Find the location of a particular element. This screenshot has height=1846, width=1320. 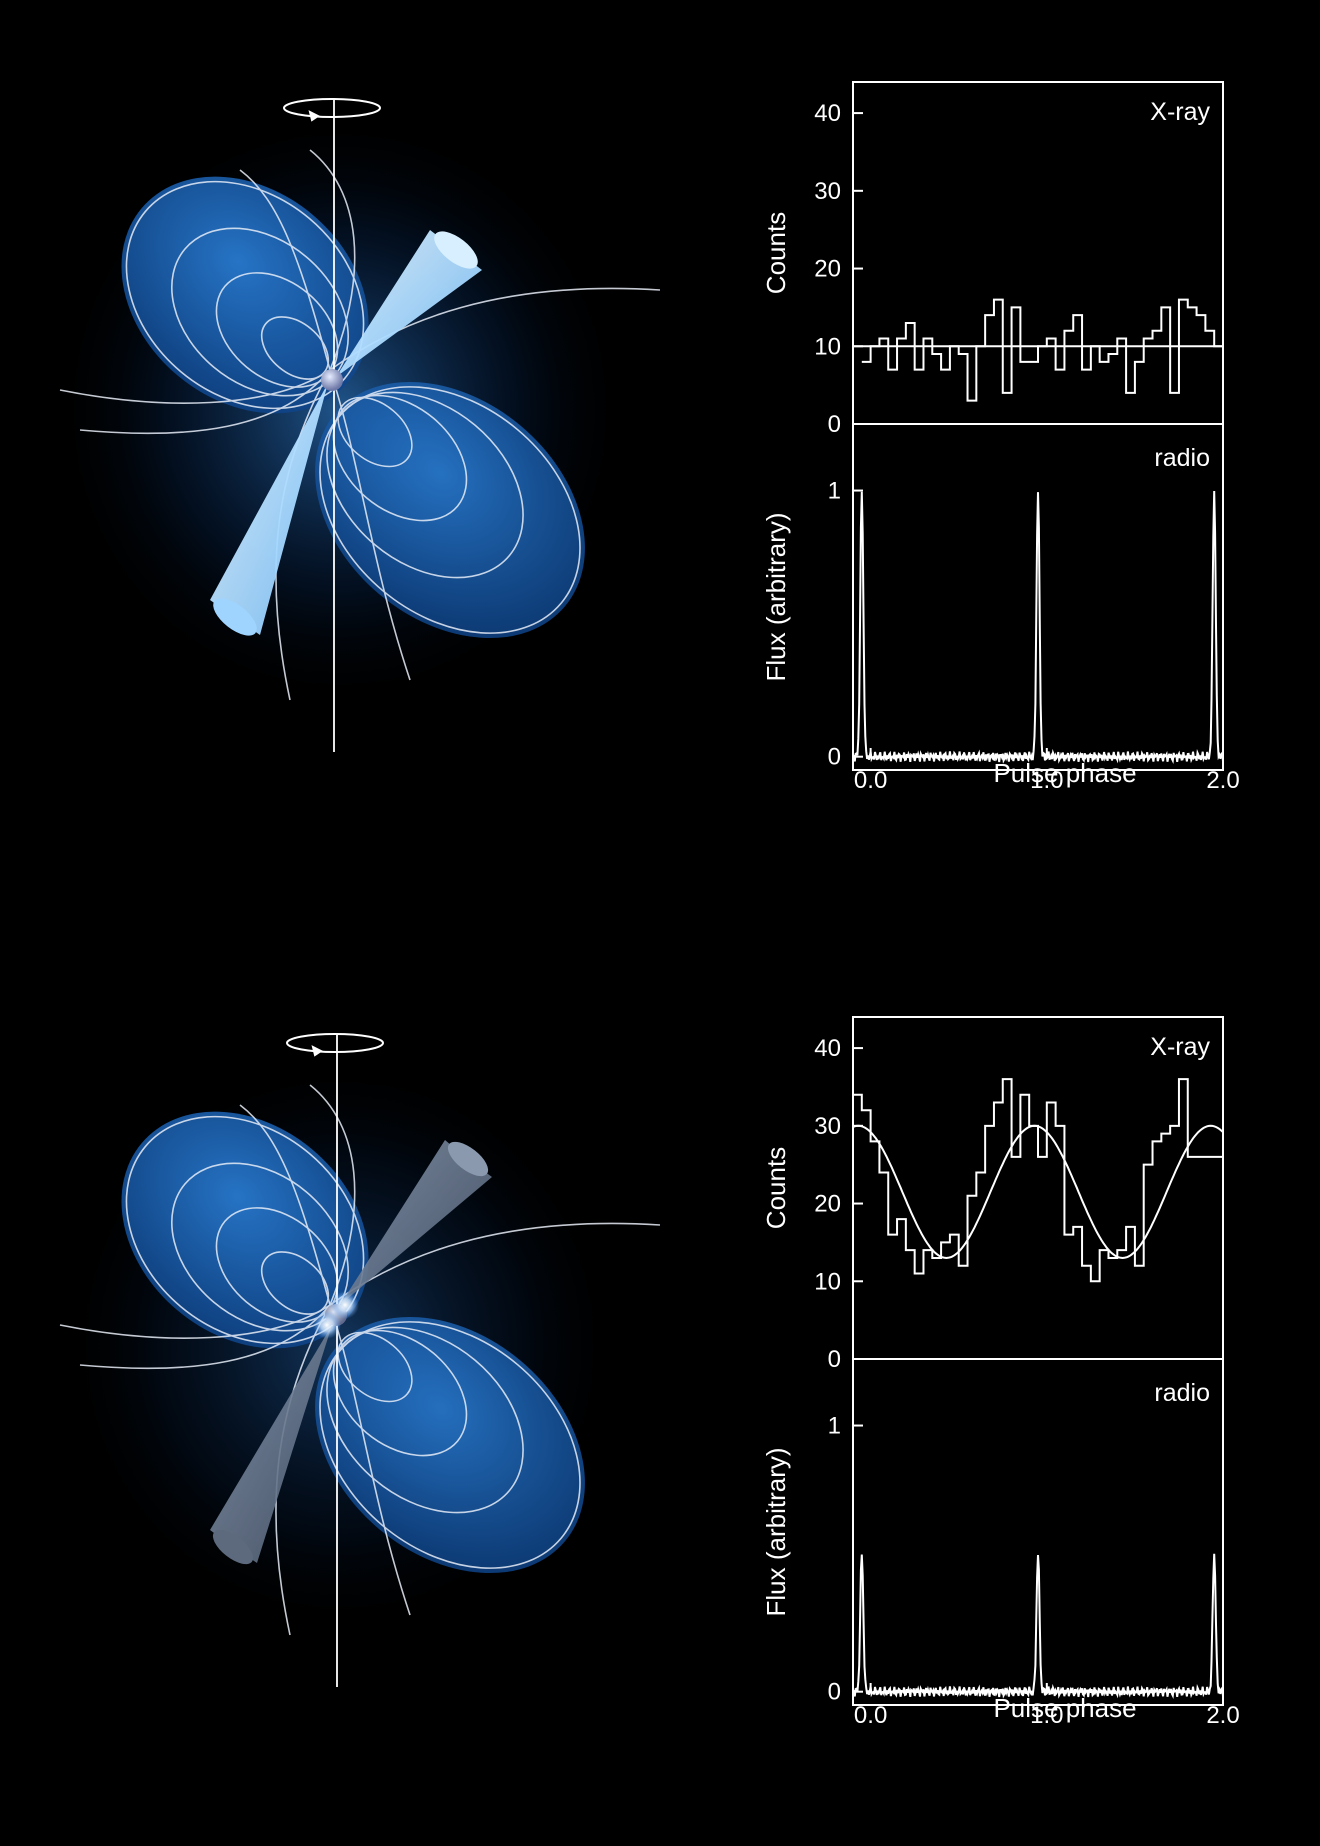

emission-beam-bright is located at coordinates (346, 433).